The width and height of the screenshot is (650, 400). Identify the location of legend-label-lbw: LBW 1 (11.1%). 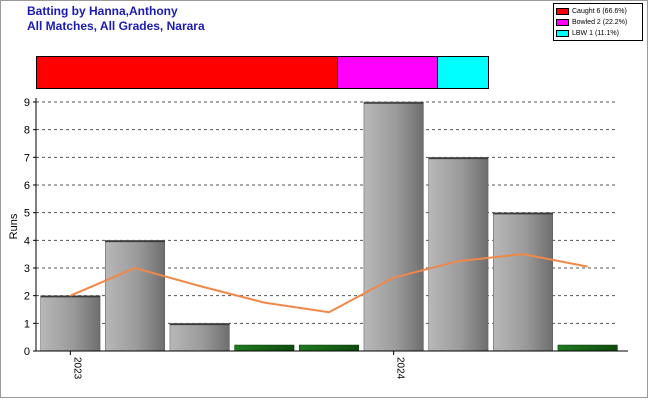
(595, 33).